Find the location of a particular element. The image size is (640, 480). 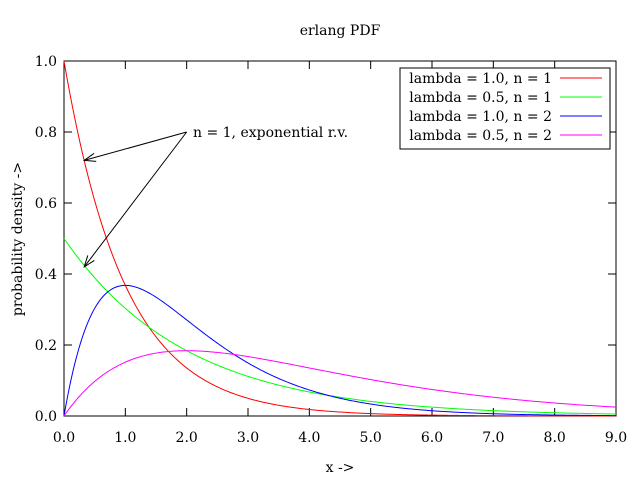

x-tick-label: 7.0 is located at coordinates (493, 438).